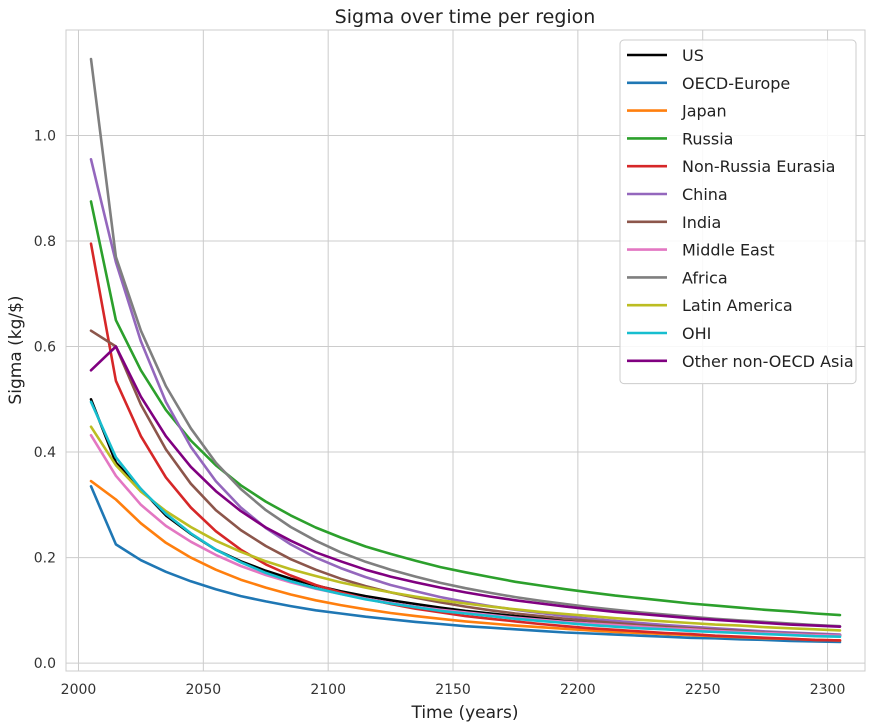  What do you see at coordinates (578, 690) in the screenshot?
I see `x-tick-label: 2200` at bounding box center [578, 690].